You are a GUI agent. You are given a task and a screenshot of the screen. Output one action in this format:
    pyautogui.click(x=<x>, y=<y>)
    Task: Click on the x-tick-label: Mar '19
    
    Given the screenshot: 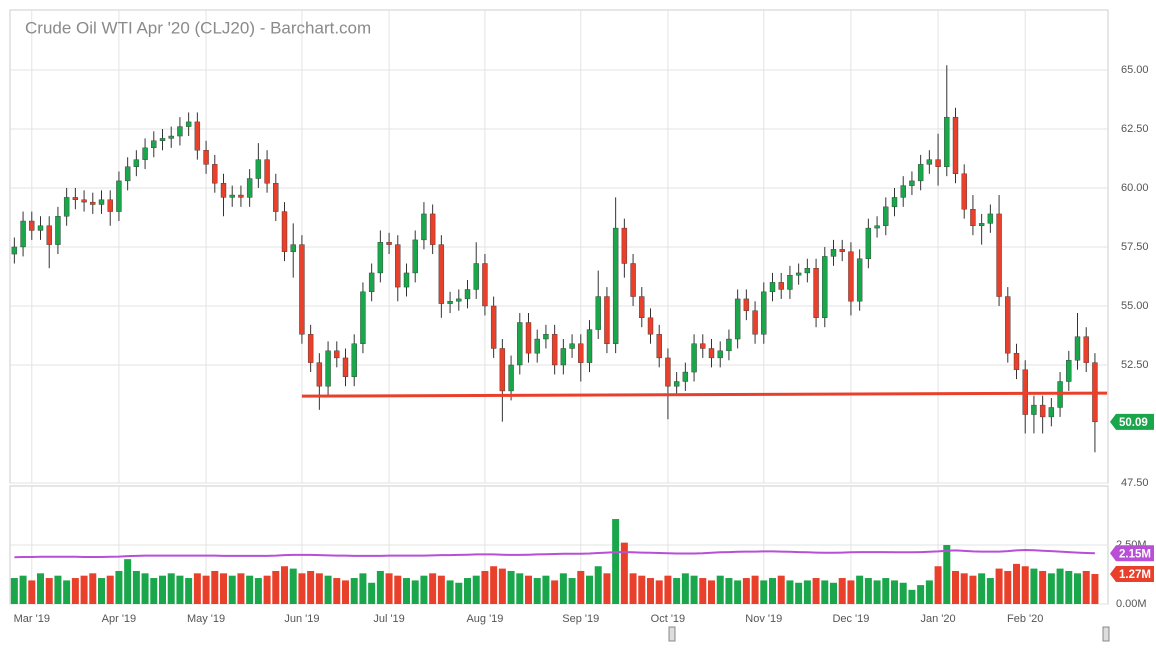 What is the action you would take?
    pyautogui.click(x=32, y=619)
    